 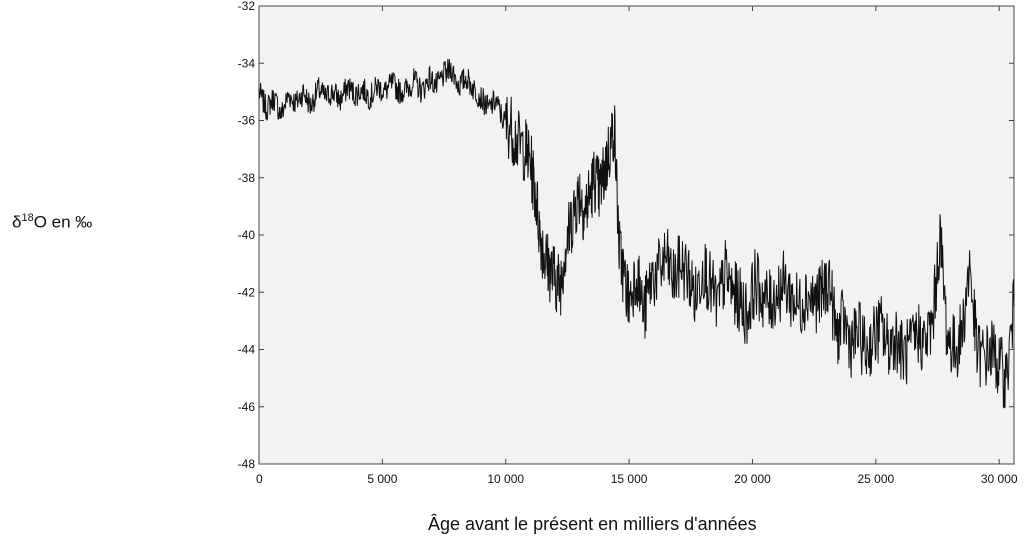 I want to click on y-tick-label: -38, so click(x=247, y=178).